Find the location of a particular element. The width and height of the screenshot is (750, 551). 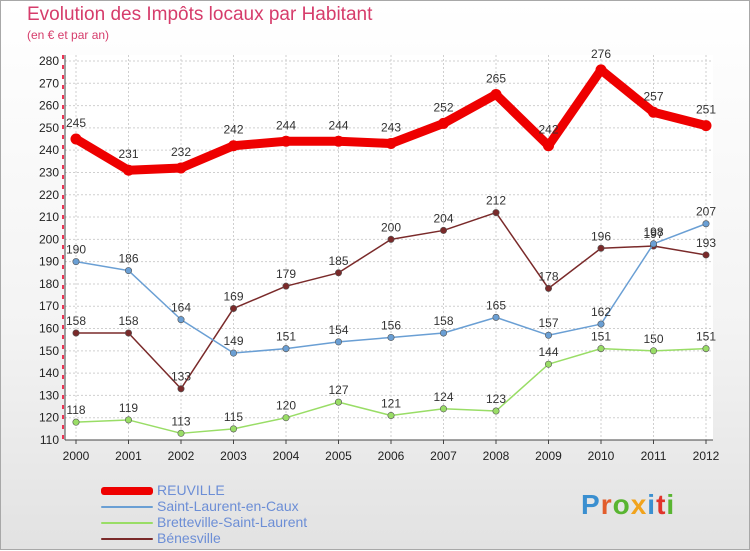

data-label: 200 is located at coordinates (391, 227).